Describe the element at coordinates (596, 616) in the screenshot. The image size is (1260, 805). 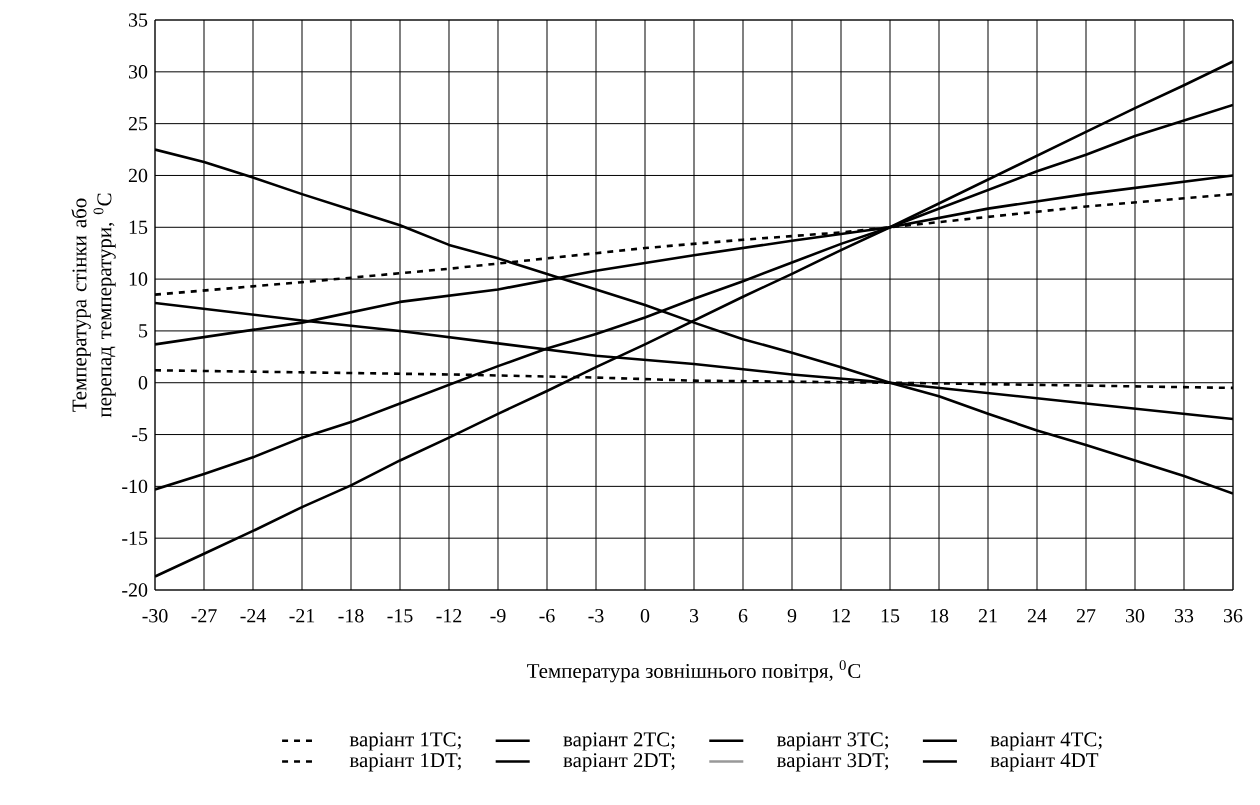
I see `x-tick-label: -3` at that location.